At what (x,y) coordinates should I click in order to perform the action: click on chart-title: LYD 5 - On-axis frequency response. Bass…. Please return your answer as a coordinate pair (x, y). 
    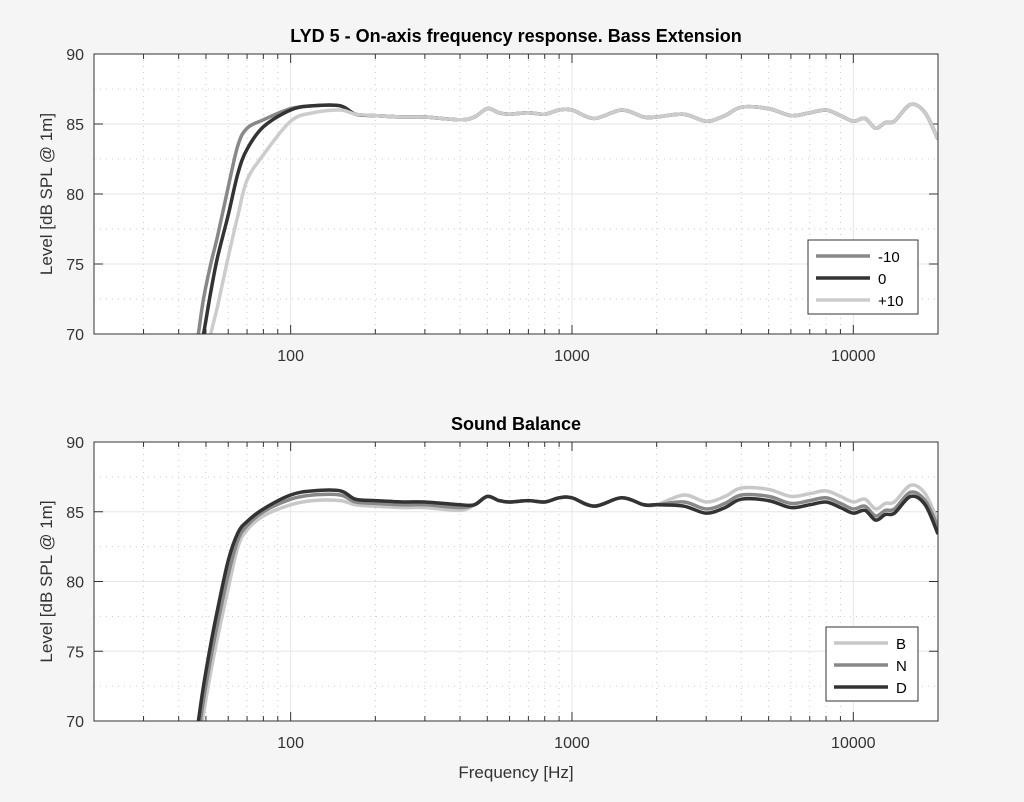
    Looking at the image, I should click on (516, 36).